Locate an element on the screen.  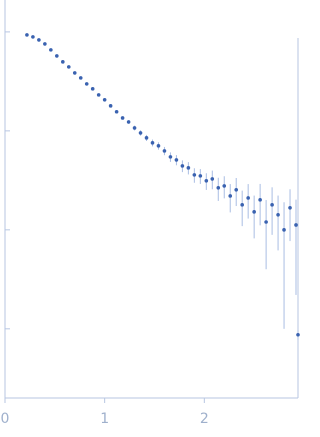
x-tick-label: 1 is located at coordinates (104, 419).